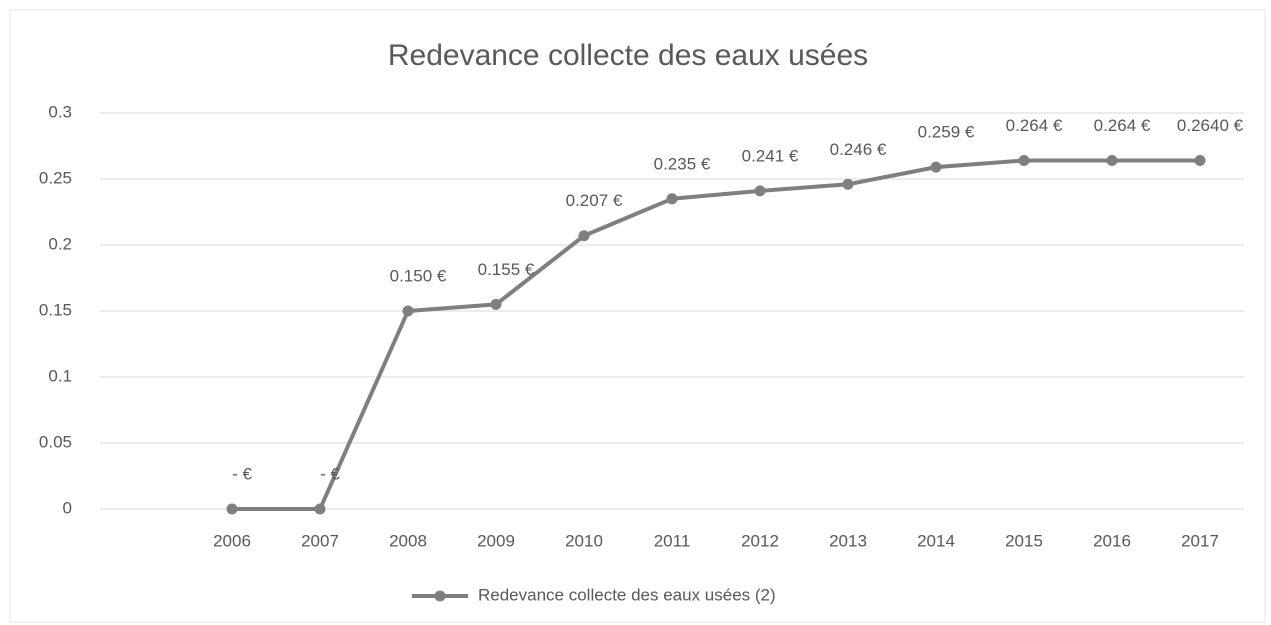  Describe the element at coordinates (418, 275) in the screenshot. I see `data-label: 0.150 €` at that location.